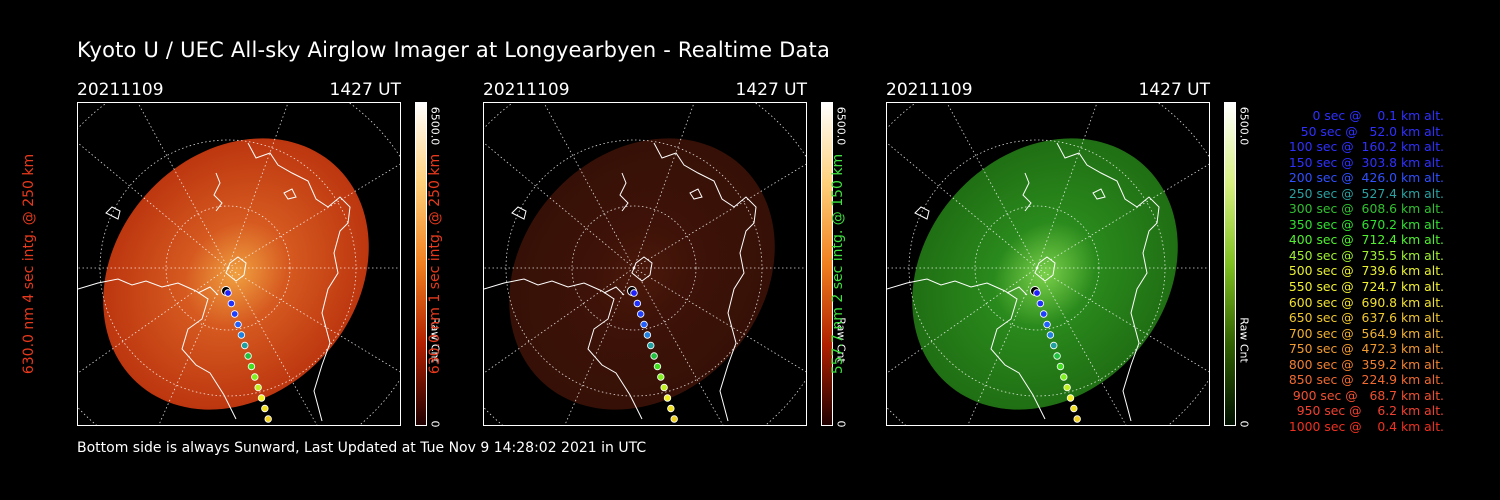 The height and width of the screenshot is (500, 1500). What do you see at coordinates (1366, 240) in the screenshot?
I see `legend-entry: 400 sec @ 712.4 km alt.` at bounding box center [1366, 240].